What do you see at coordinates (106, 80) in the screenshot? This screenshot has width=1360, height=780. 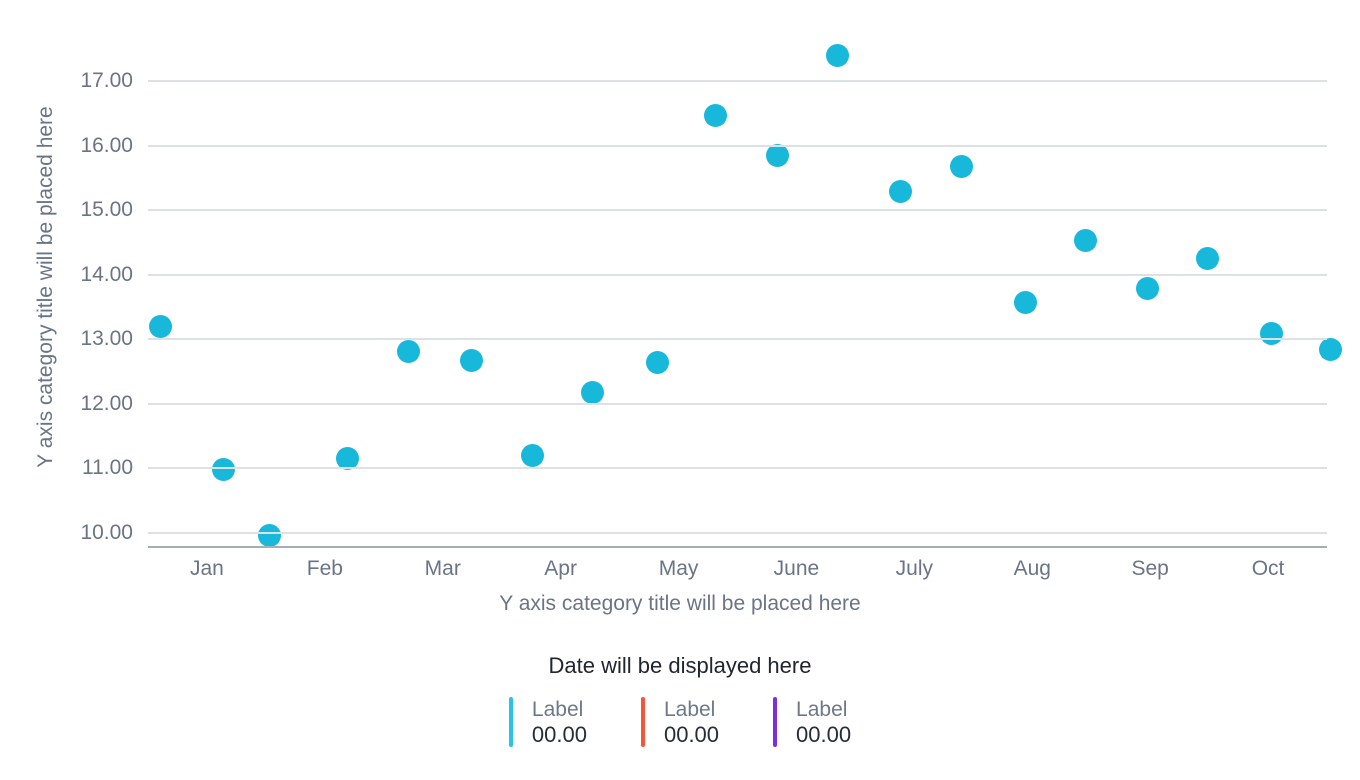 I see `y-tick-label: 17.00` at bounding box center [106, 80].